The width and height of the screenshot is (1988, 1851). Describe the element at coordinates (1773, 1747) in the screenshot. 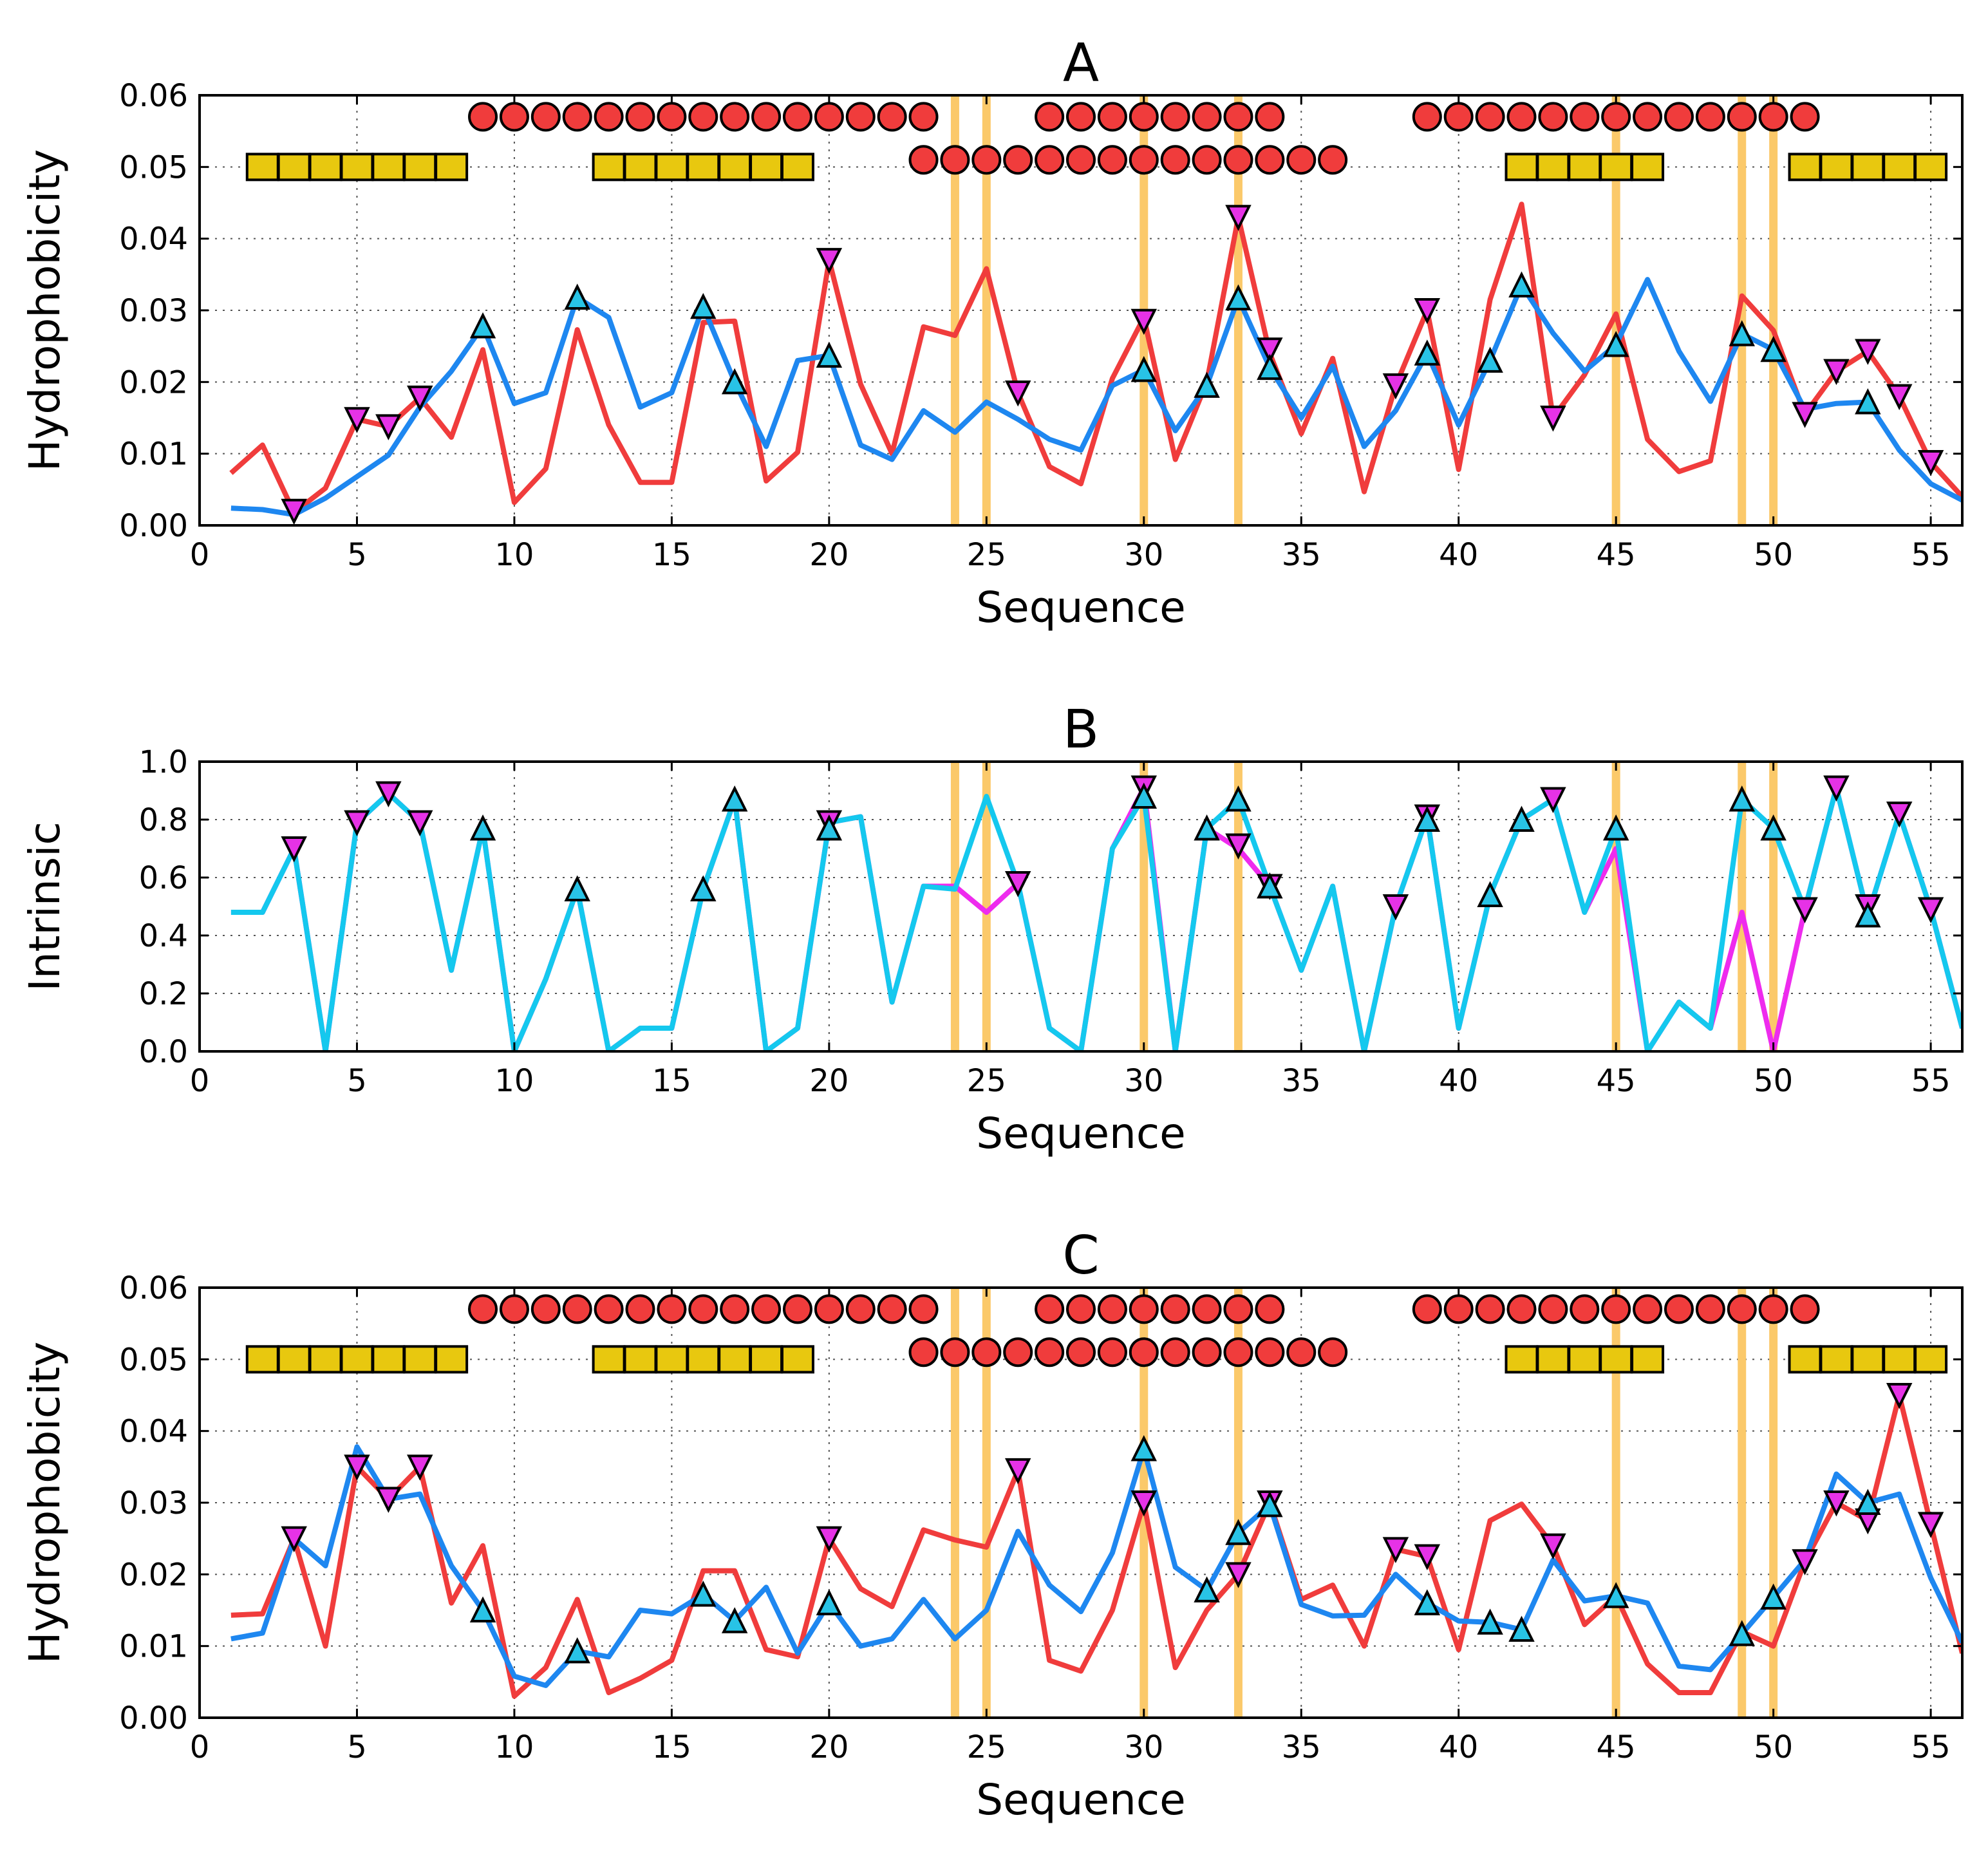

I see `x-tick-label: 50` at that location.